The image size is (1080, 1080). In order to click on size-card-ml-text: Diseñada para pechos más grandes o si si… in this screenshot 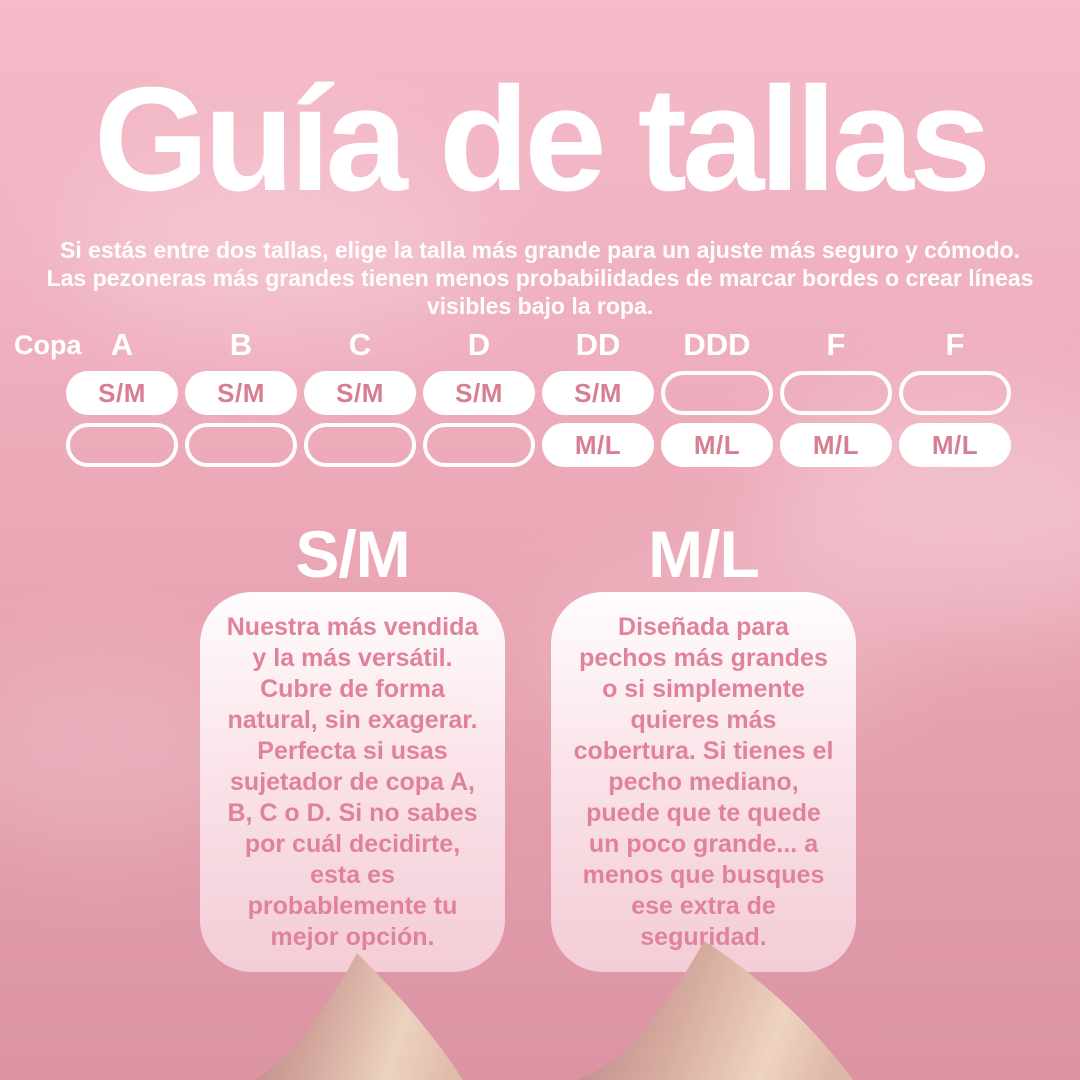, I will do `click(703, 781)`.